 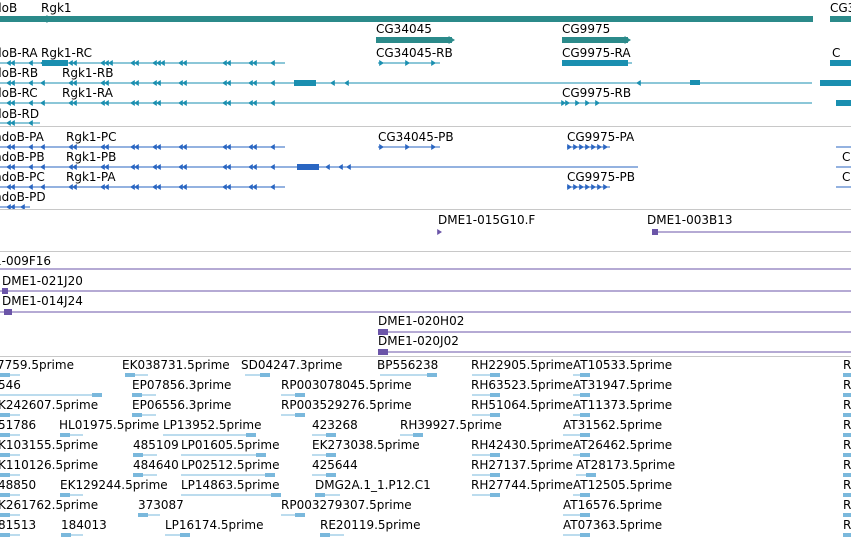 I want to click on clone-label: DME1-020J02, so click(x=418, y=341).